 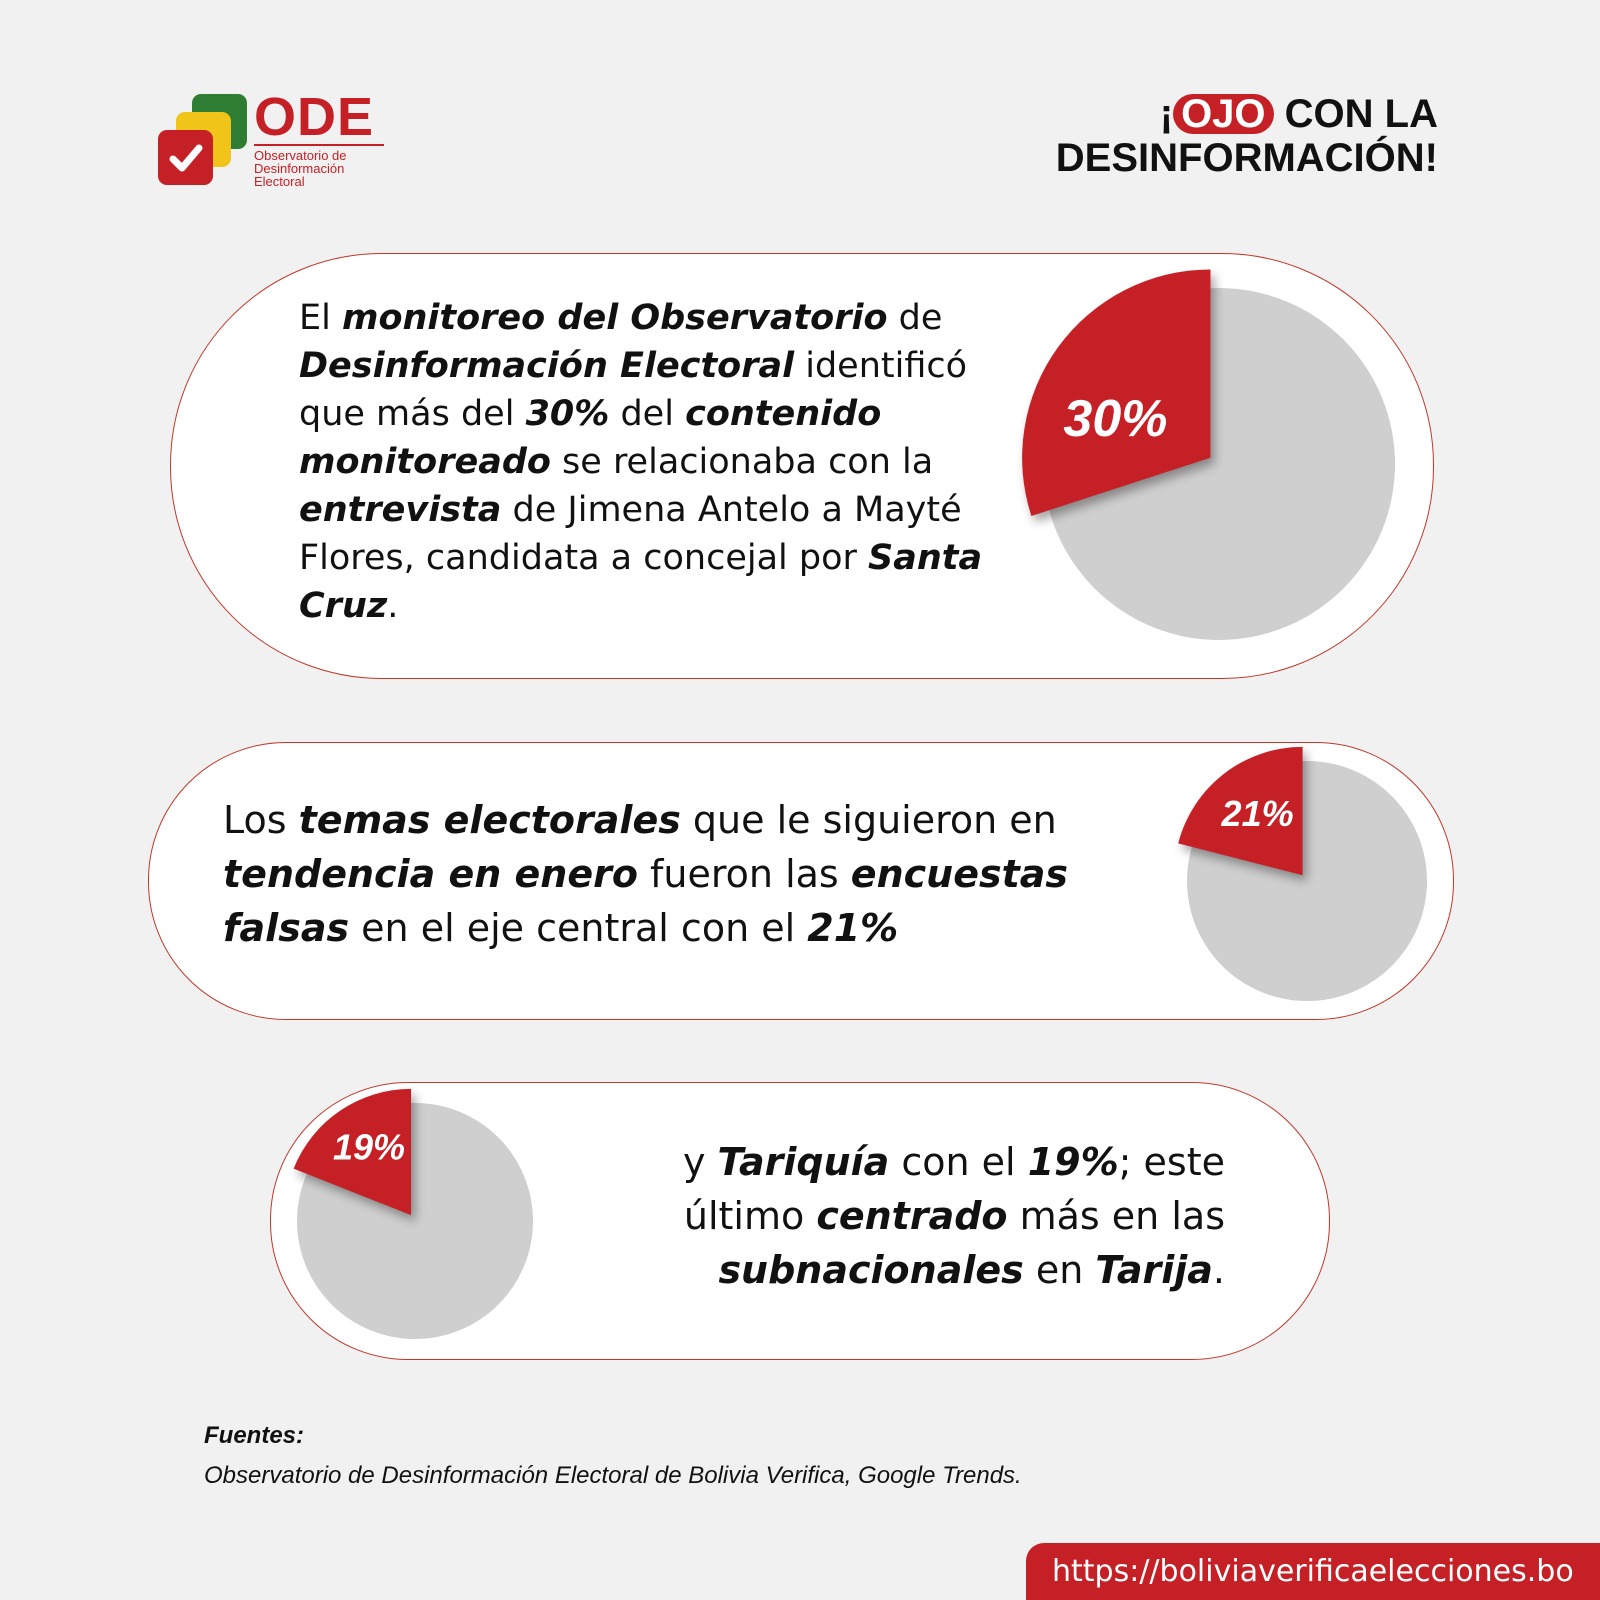 What do you see at coordinates (547, 366) in the screenshot?
I see `emphasis-text: Desinformación Electoral` at bounding box center [547, 366].